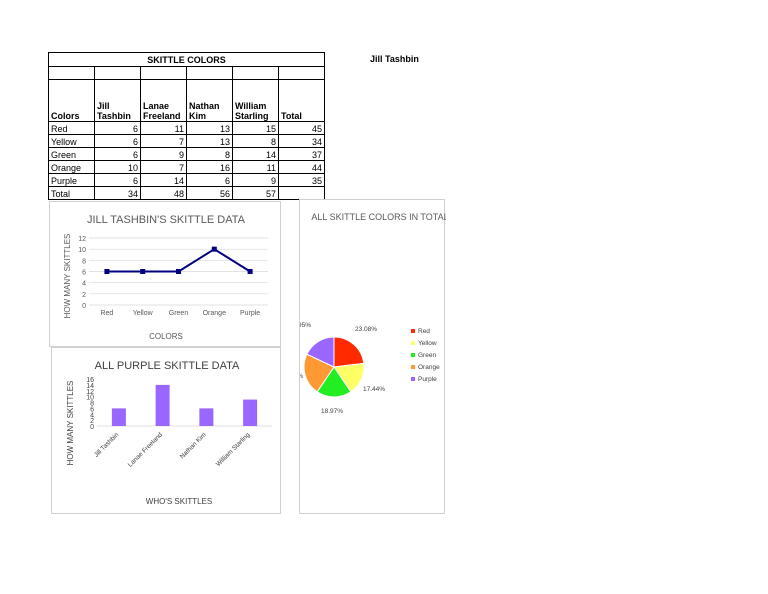 The height and width of the screenshot is (594, 768). What do you see at coordinates (301, 180) in the screenshot?
I see `table-cell: 35` at bounding box center [301, 180].